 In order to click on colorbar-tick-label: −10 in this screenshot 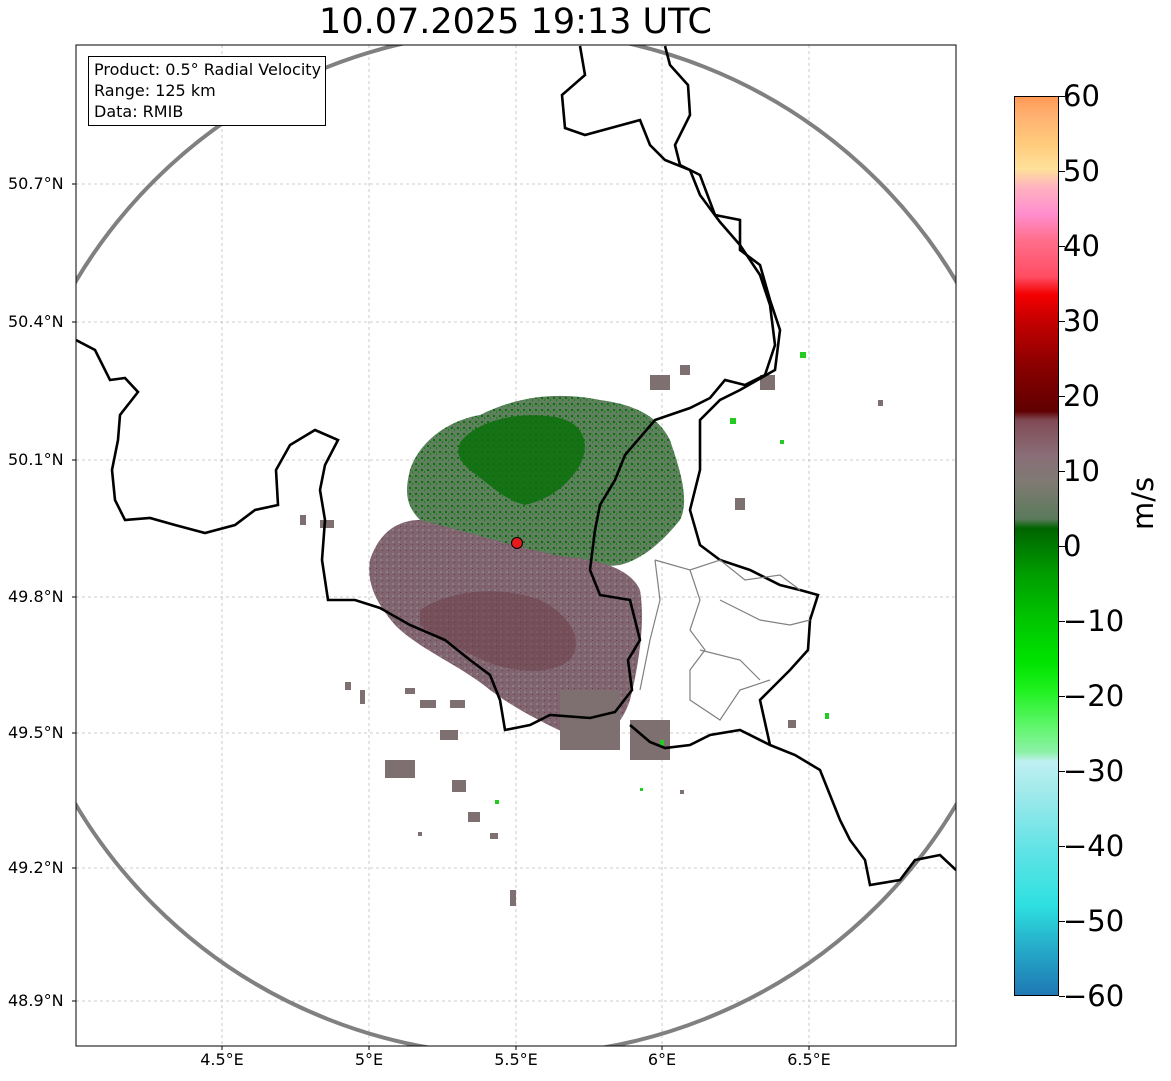, I will do `click(1094, 621)`.